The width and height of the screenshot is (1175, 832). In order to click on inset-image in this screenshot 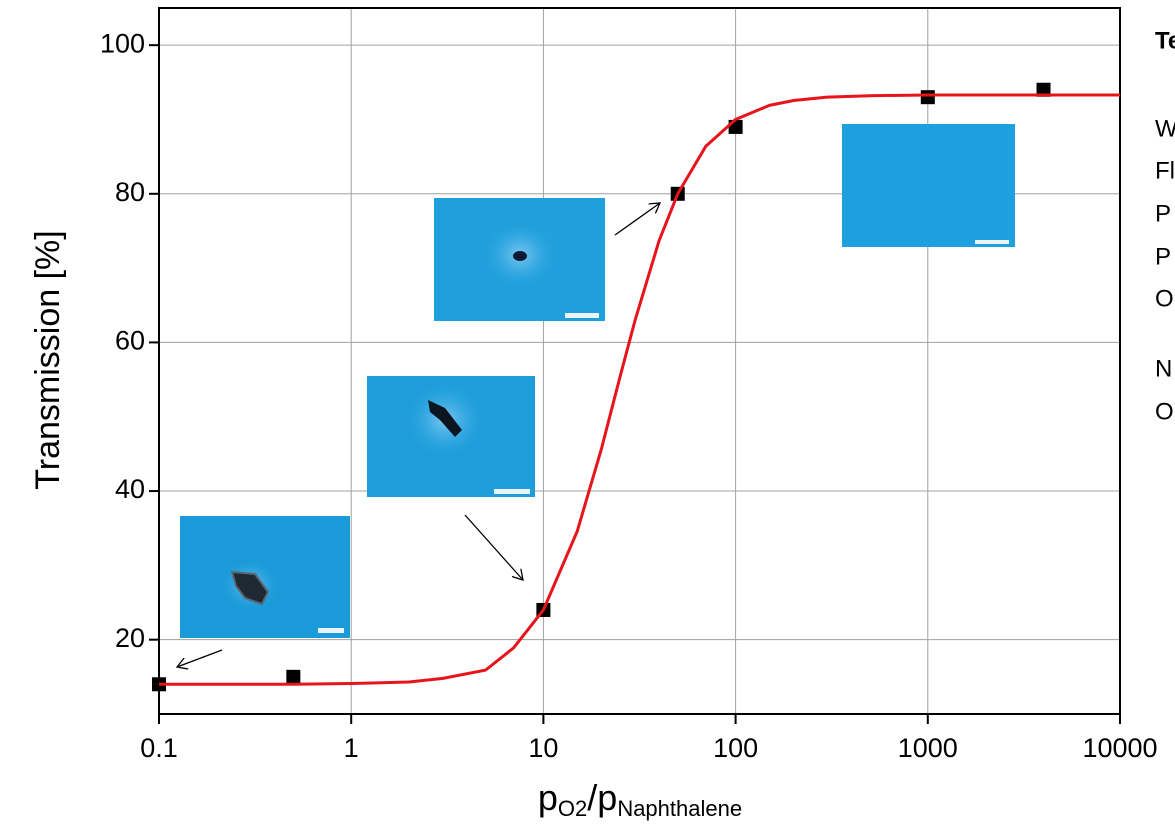, I will do `click(928, 185)`.